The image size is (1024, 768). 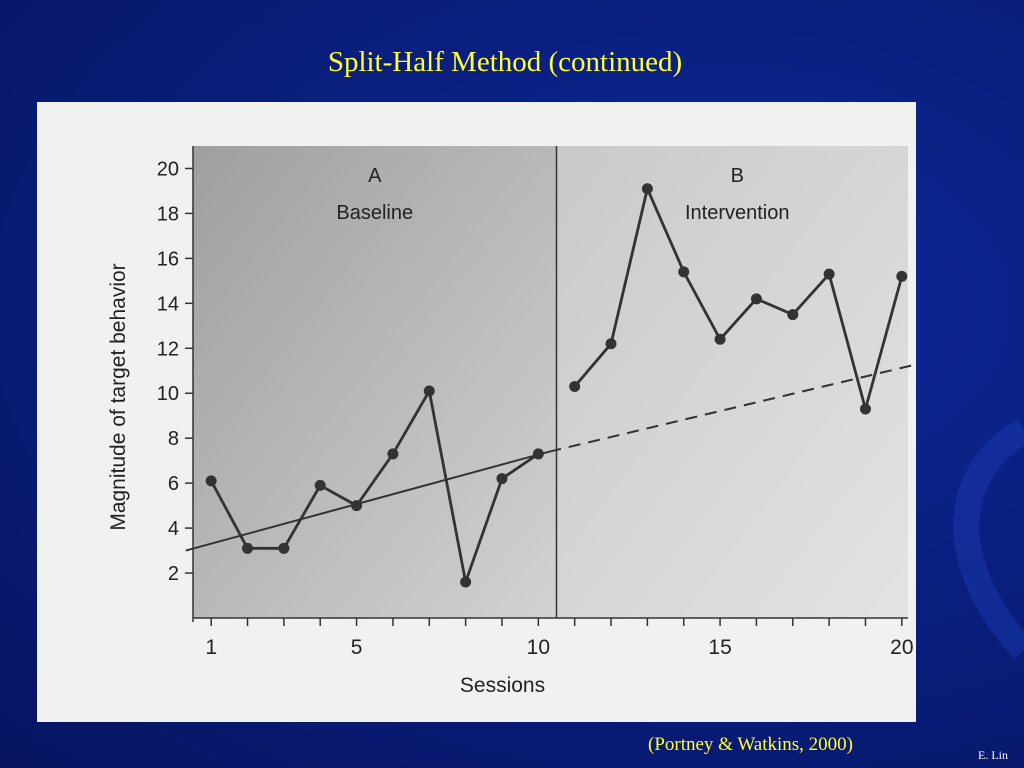 I want to click on y-axis-label: Magnitude of target behavior, so click(x=118, y=396).